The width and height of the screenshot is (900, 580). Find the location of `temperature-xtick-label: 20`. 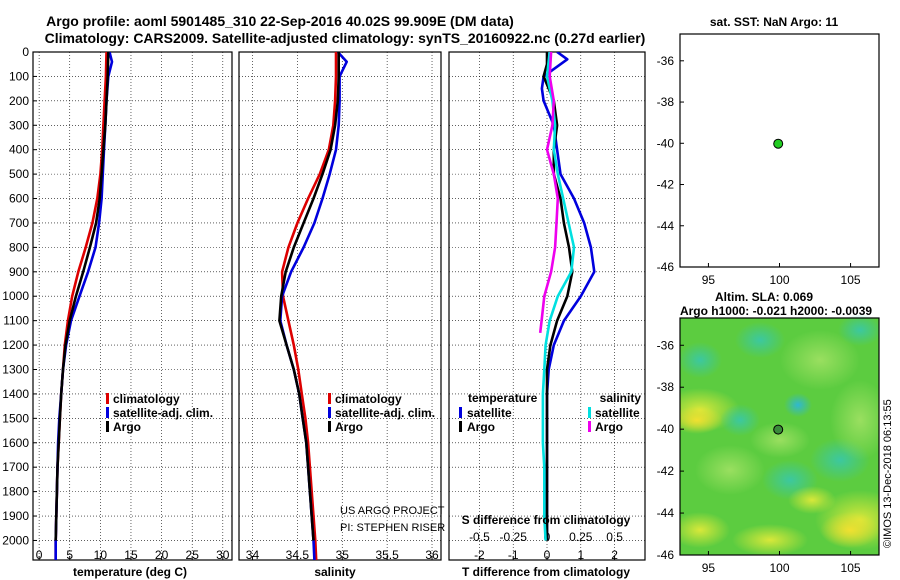

temperature-xtick-label: 20 is located at coordinates (162, 555).